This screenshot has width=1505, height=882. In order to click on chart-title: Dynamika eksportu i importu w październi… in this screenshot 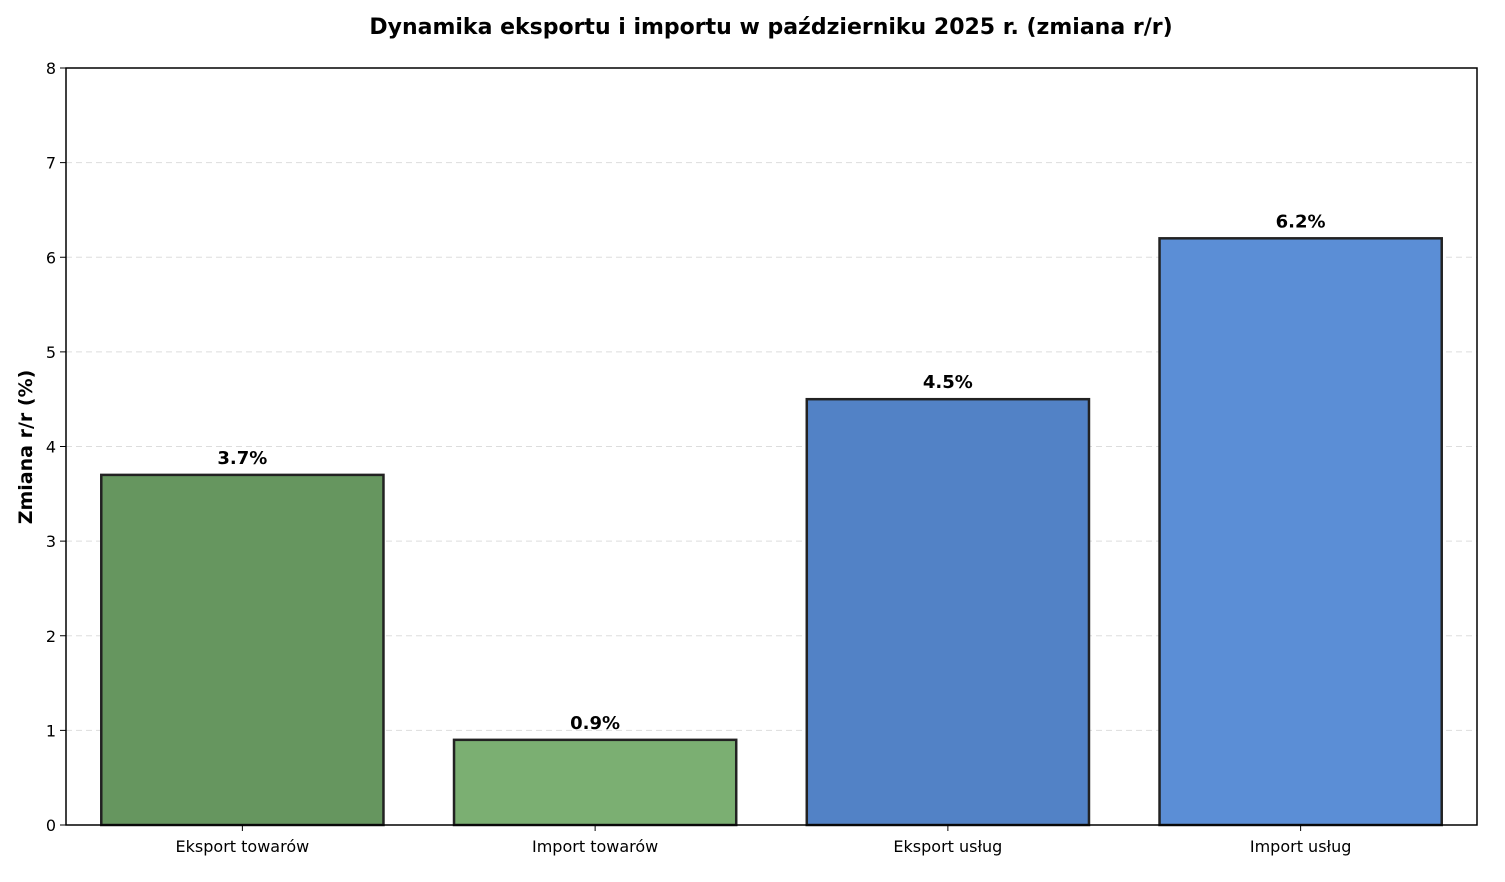, I will do `click(770, 27)`.